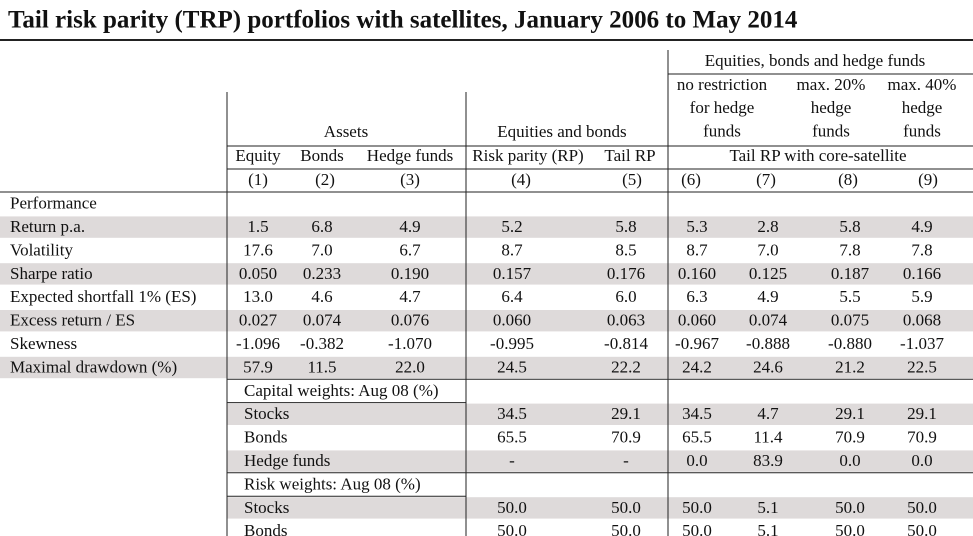  I want to click on cell-value: -0.382, so click(322, 343).